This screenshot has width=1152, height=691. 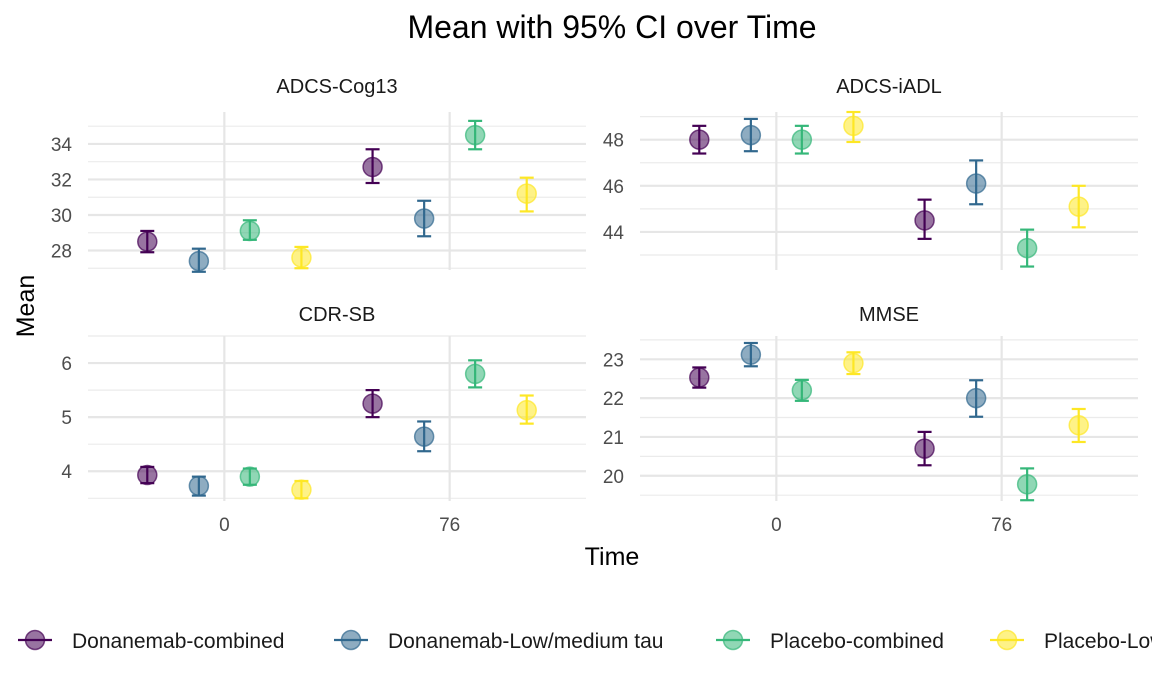 I want to click on legend-item-placebo-combined: Placebo-combined, so click(x=830, y=641).